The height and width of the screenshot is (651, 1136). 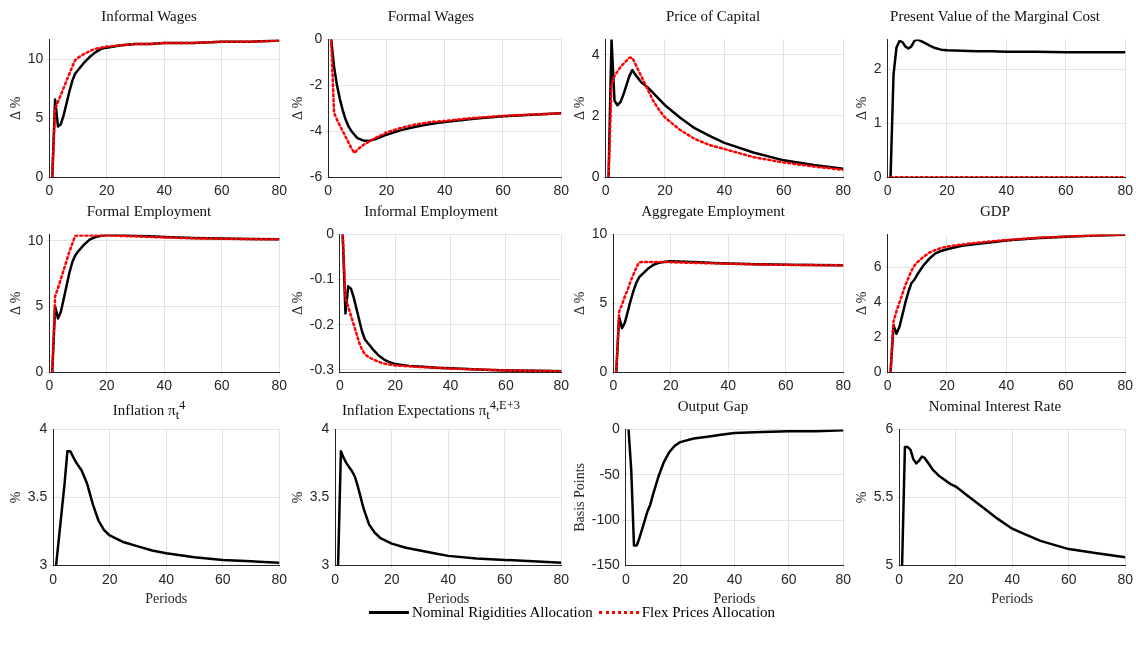 What do you see at coordinates (995, 407) in the screenshot?
I see `chart-title: Nominal Interest Rate` at bounding box center [995, 407].